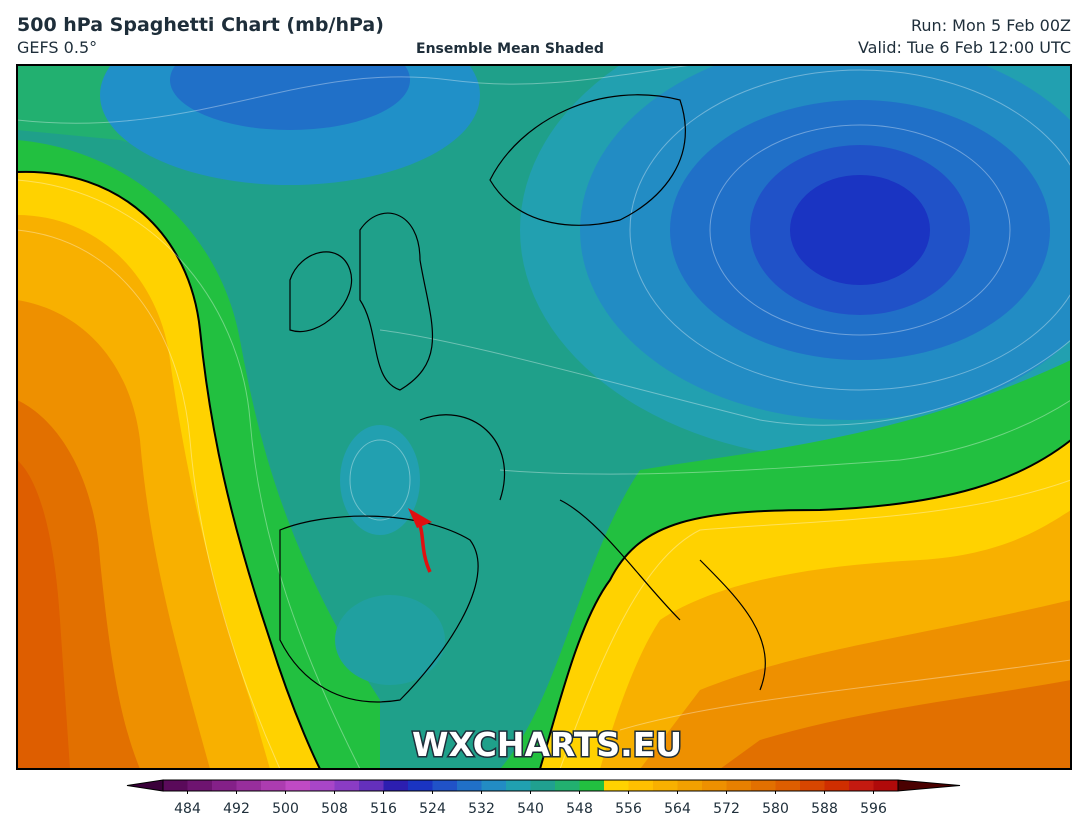 The image size is (1088, 834). I want to click on colorbar-tick-label: 588, so click(824, 809).